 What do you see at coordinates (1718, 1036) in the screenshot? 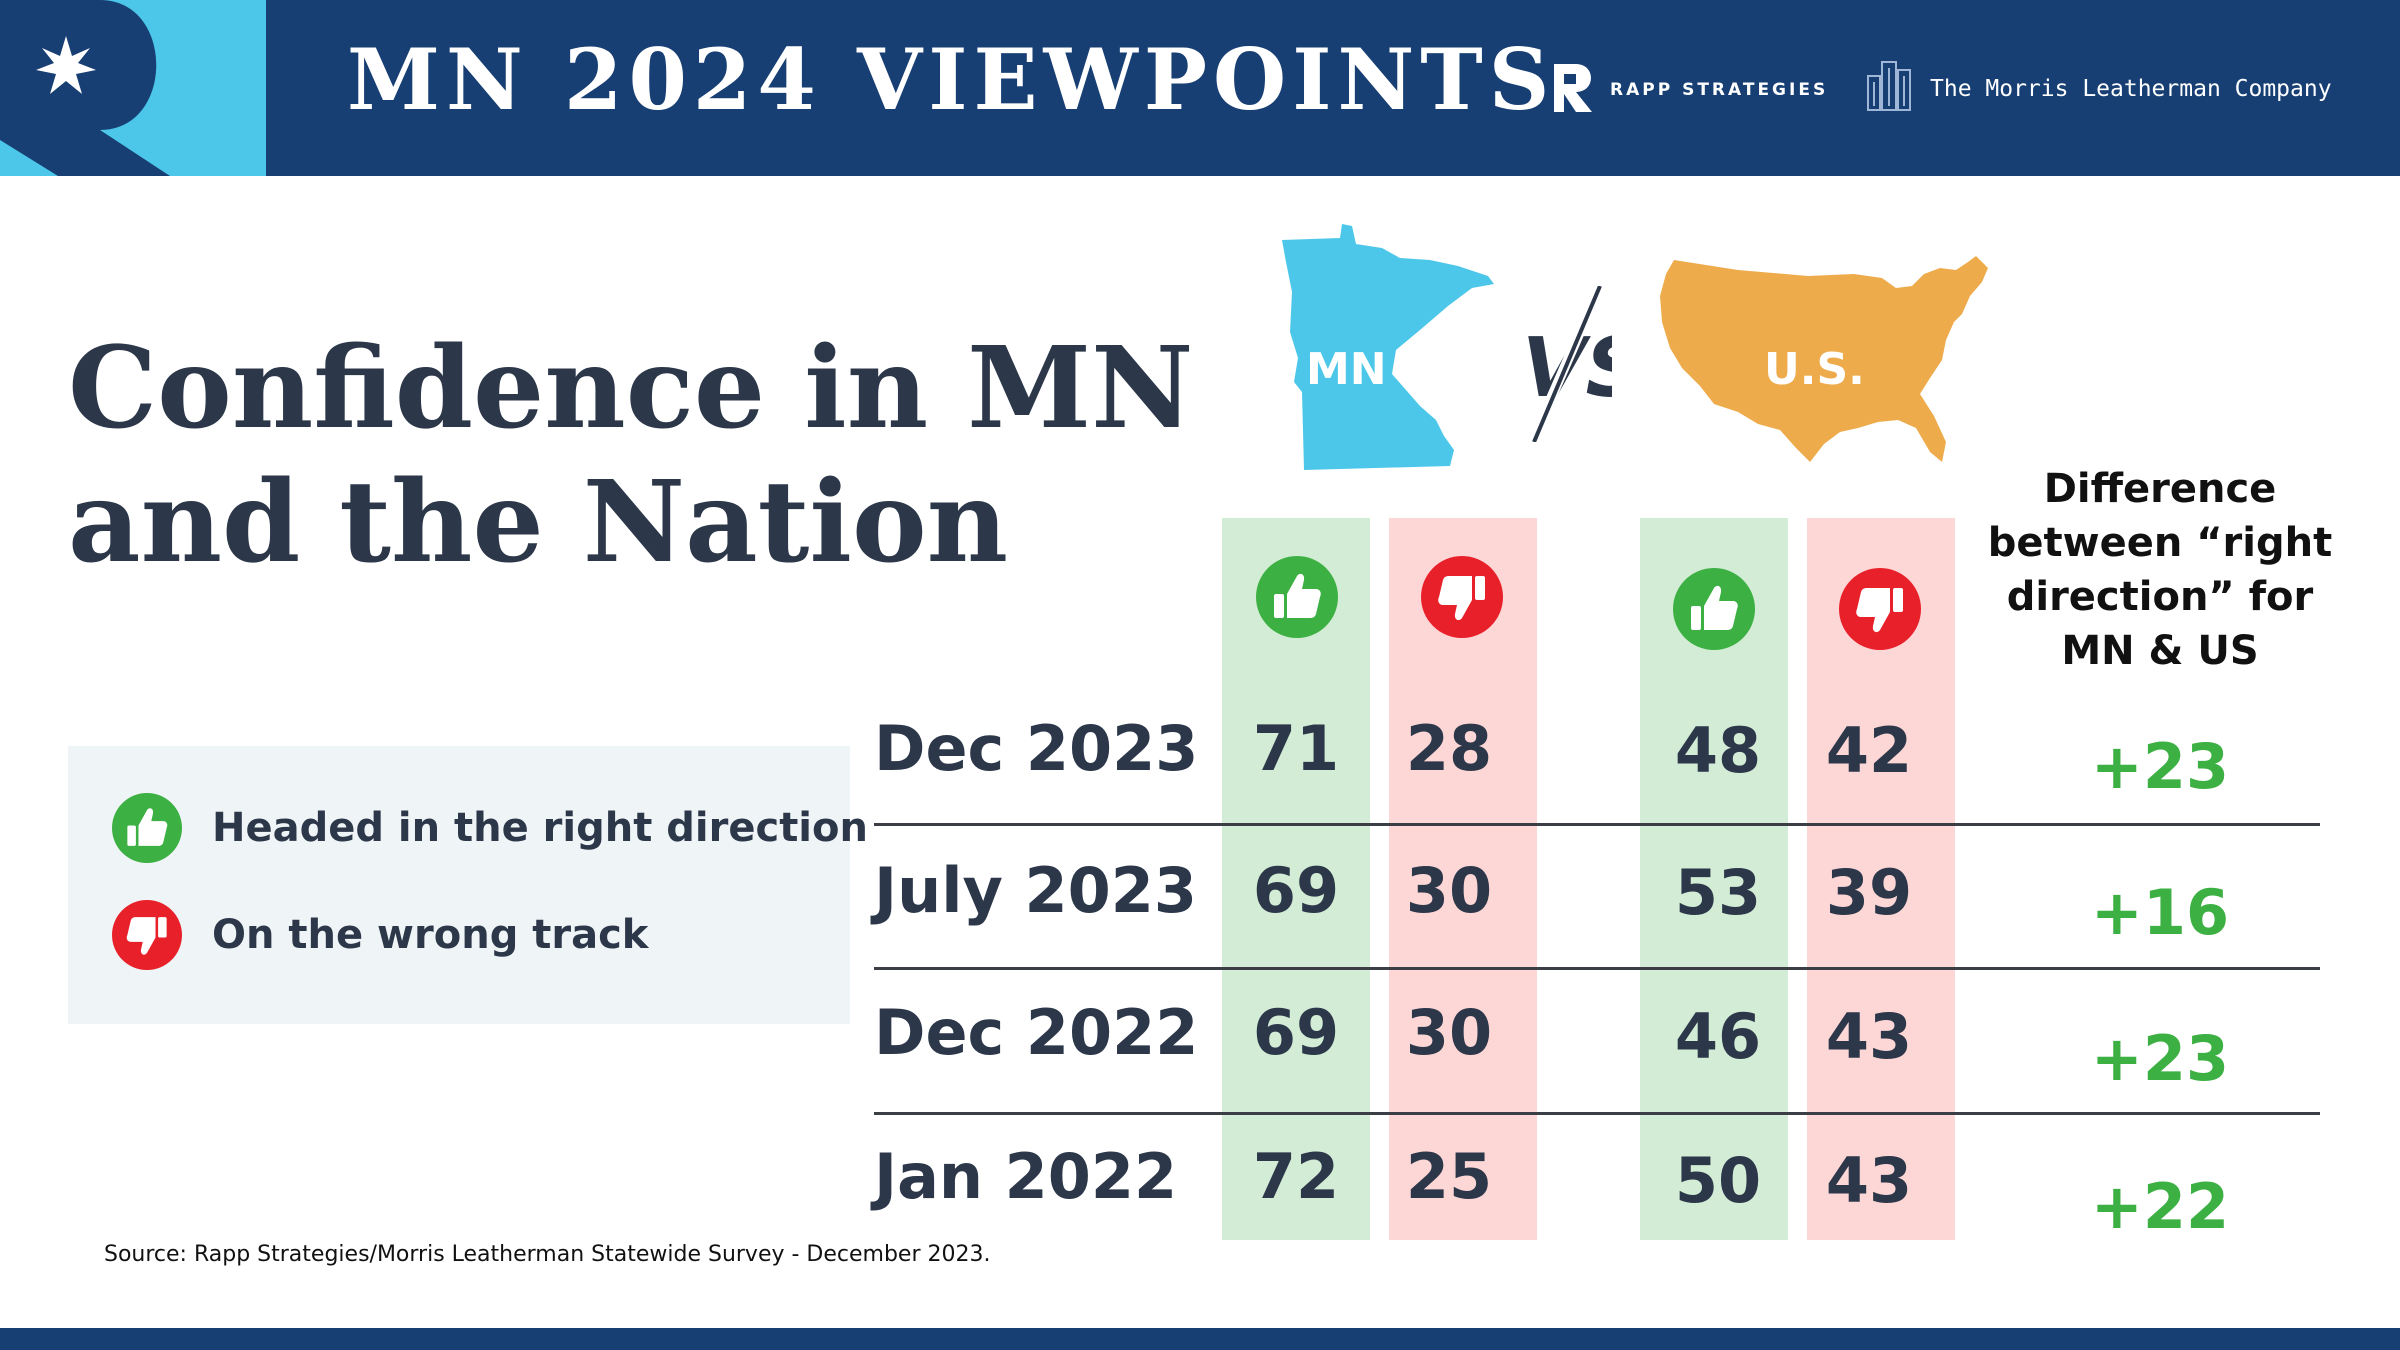
I see `us-right-value: 46` at bounding box center [1718, 1036].